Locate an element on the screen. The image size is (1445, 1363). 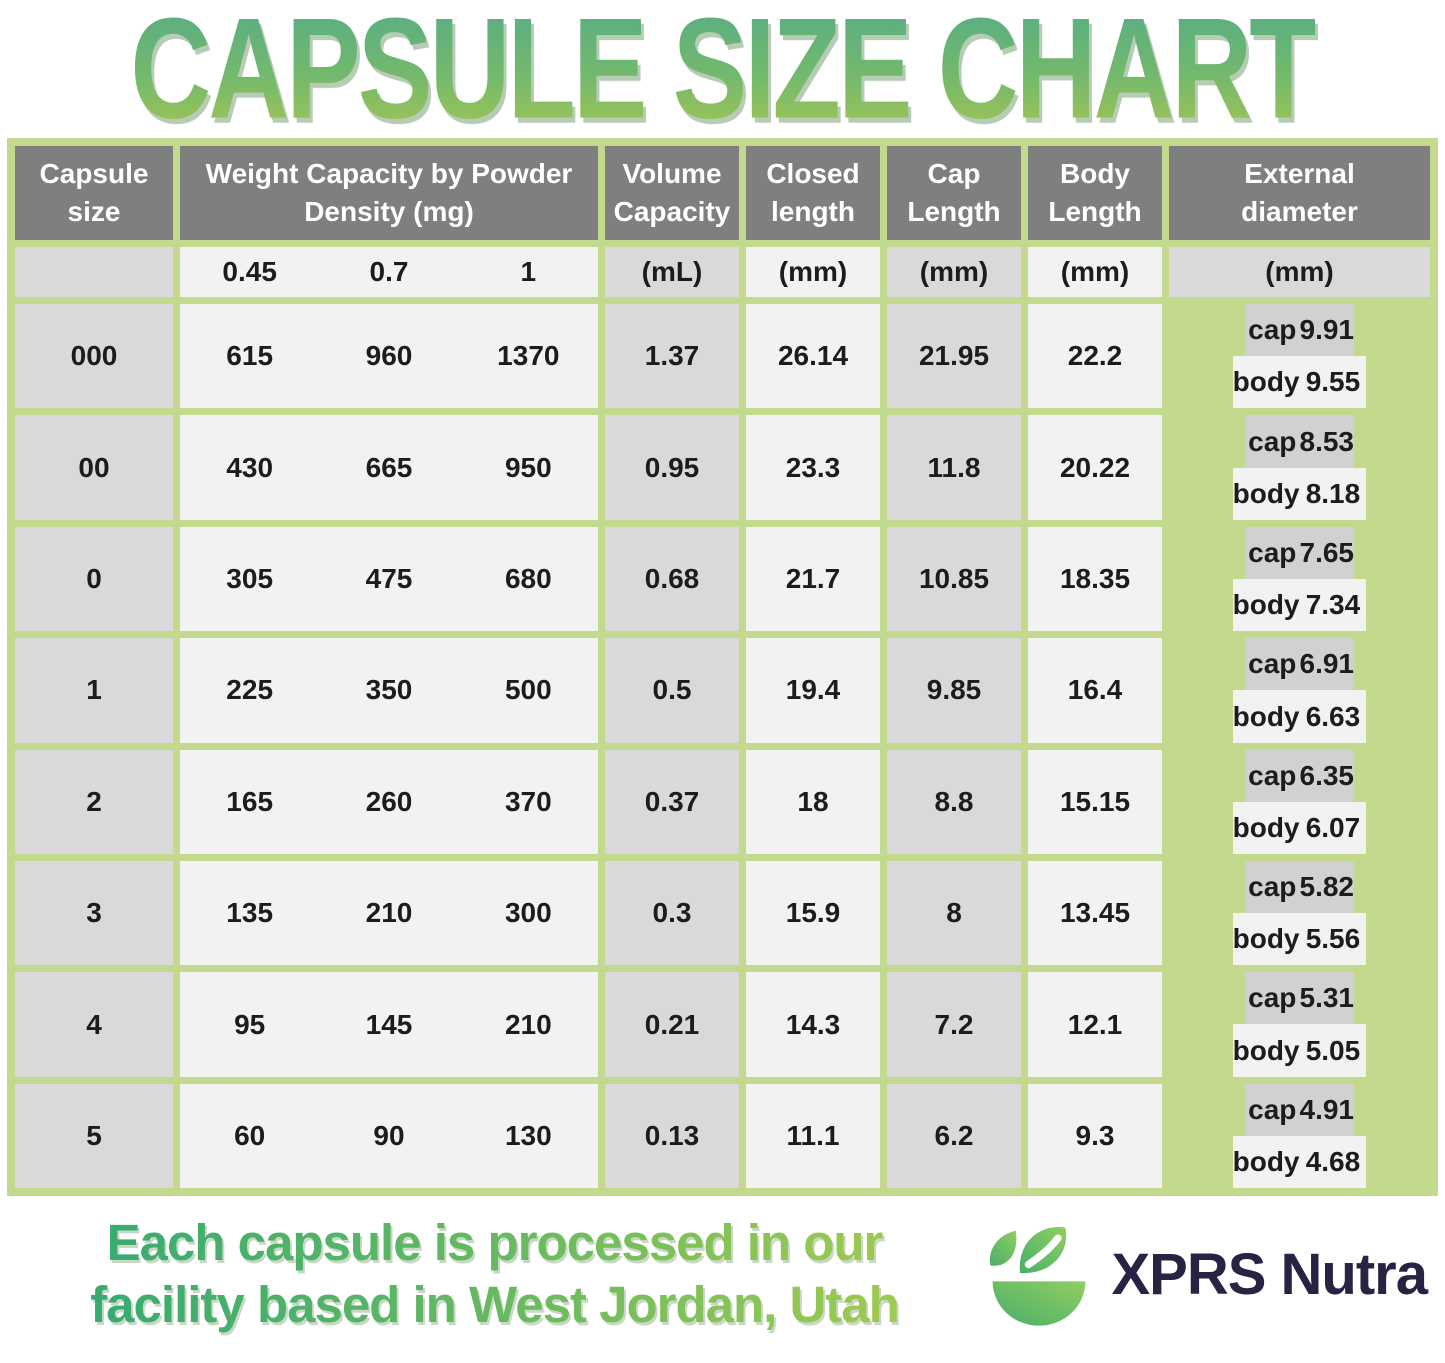
cell-body-length: 9.3 is located at coordinates (1095, 1135).